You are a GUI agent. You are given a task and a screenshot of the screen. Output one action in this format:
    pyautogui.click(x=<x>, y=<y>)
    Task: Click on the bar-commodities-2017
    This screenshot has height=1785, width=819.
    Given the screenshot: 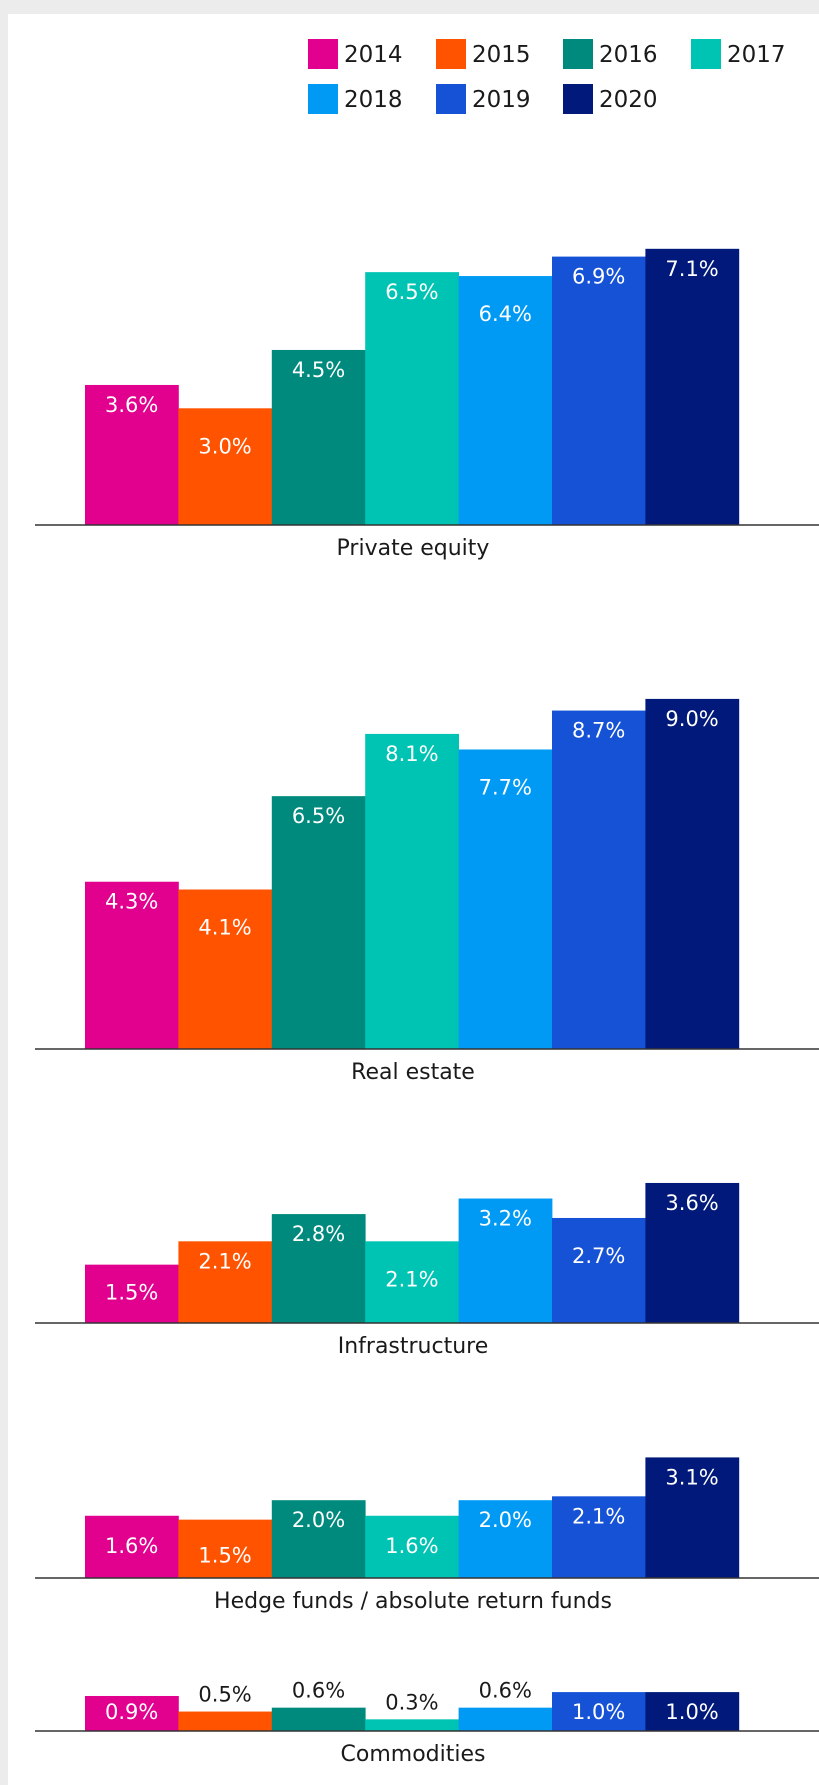 What is the action you would take?
    pyautogui.click(x=412, y=1725)
    